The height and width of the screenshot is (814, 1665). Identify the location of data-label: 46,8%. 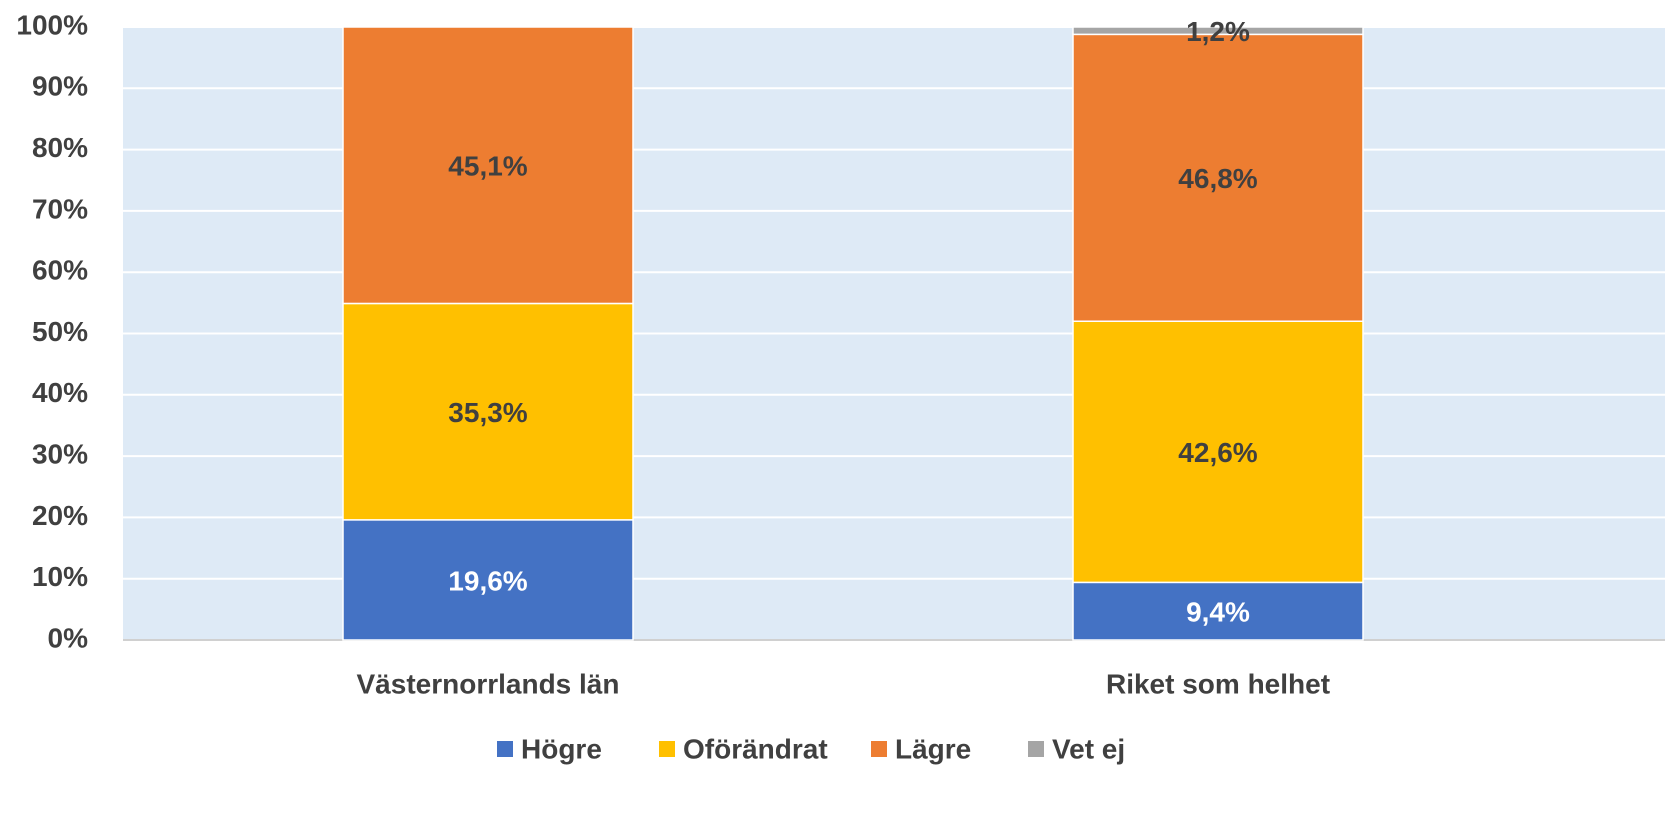
(1217, 178).